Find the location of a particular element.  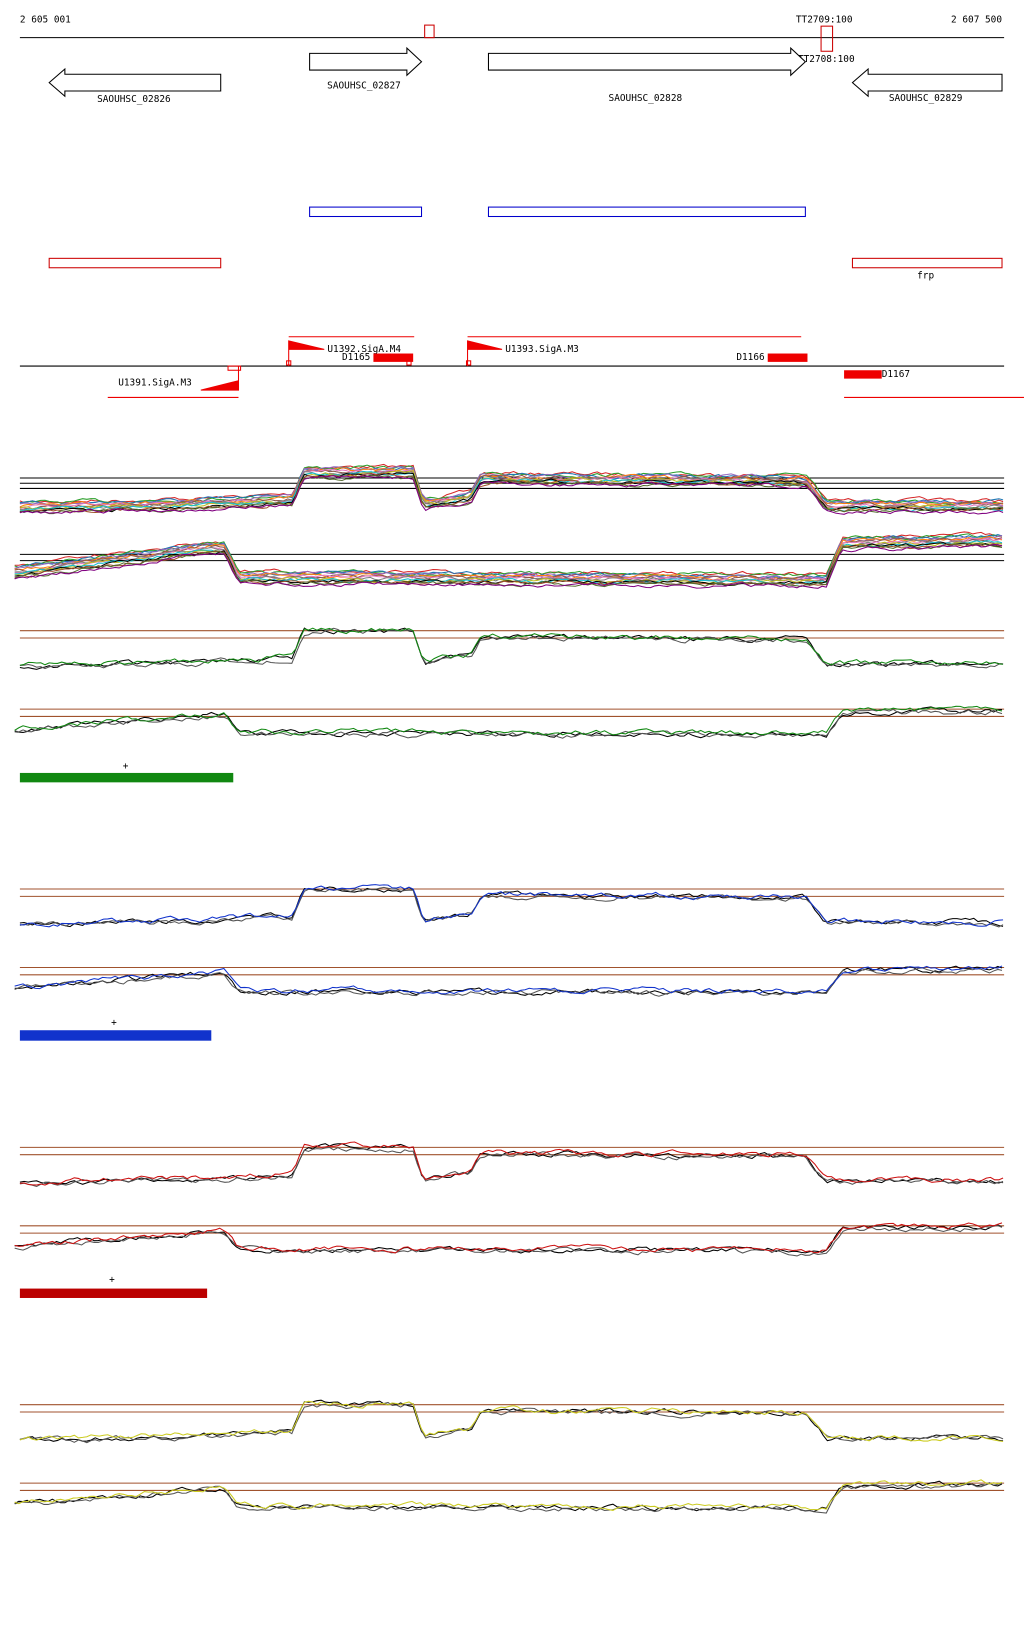

feature-label: D1167 is located at coordinates (896, 374).